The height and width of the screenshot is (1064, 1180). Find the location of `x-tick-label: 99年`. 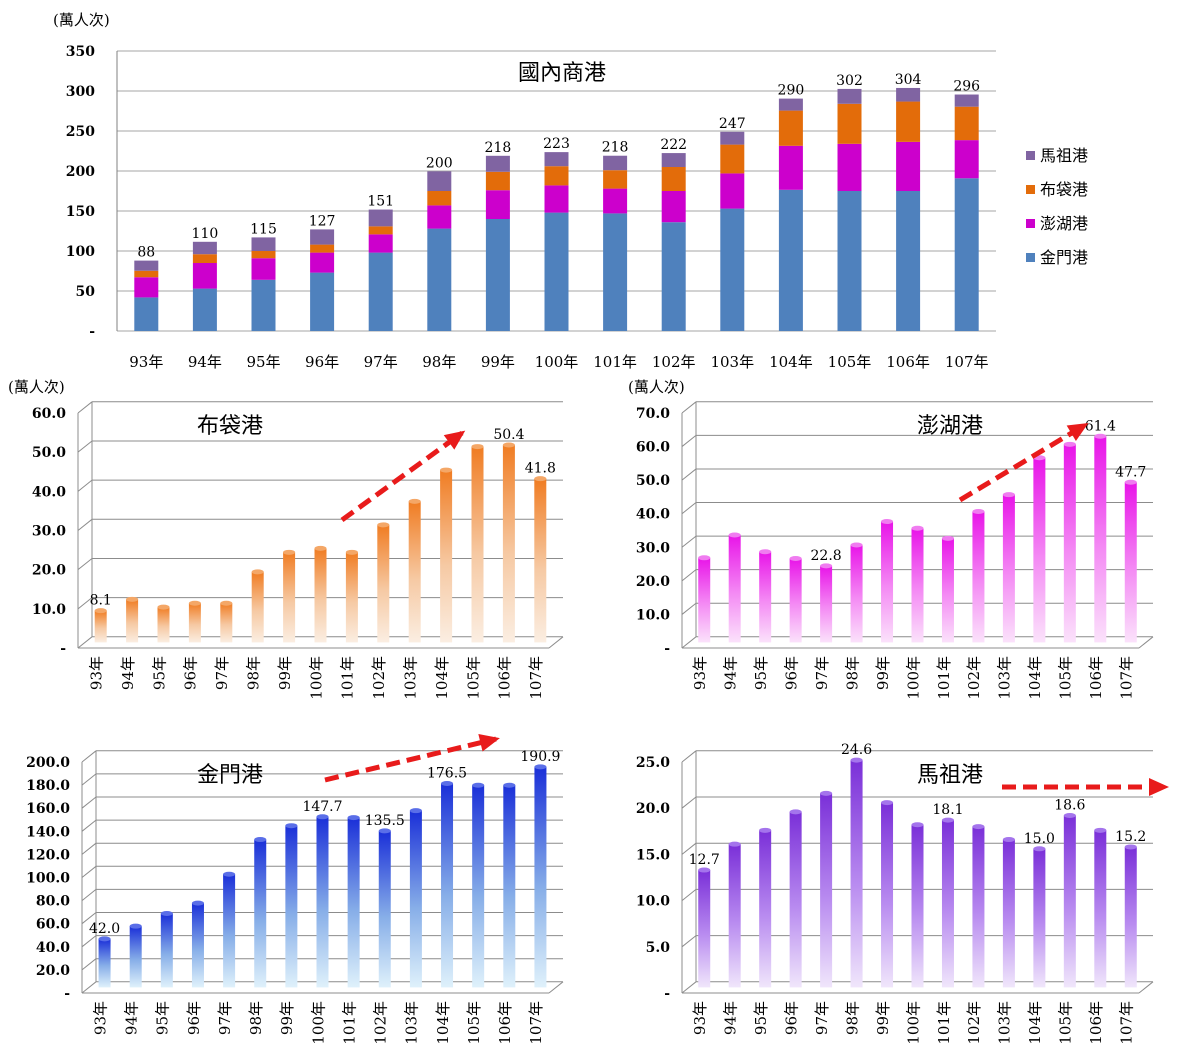

x-tick-label: 99年 is located at coordinates (883, 673).